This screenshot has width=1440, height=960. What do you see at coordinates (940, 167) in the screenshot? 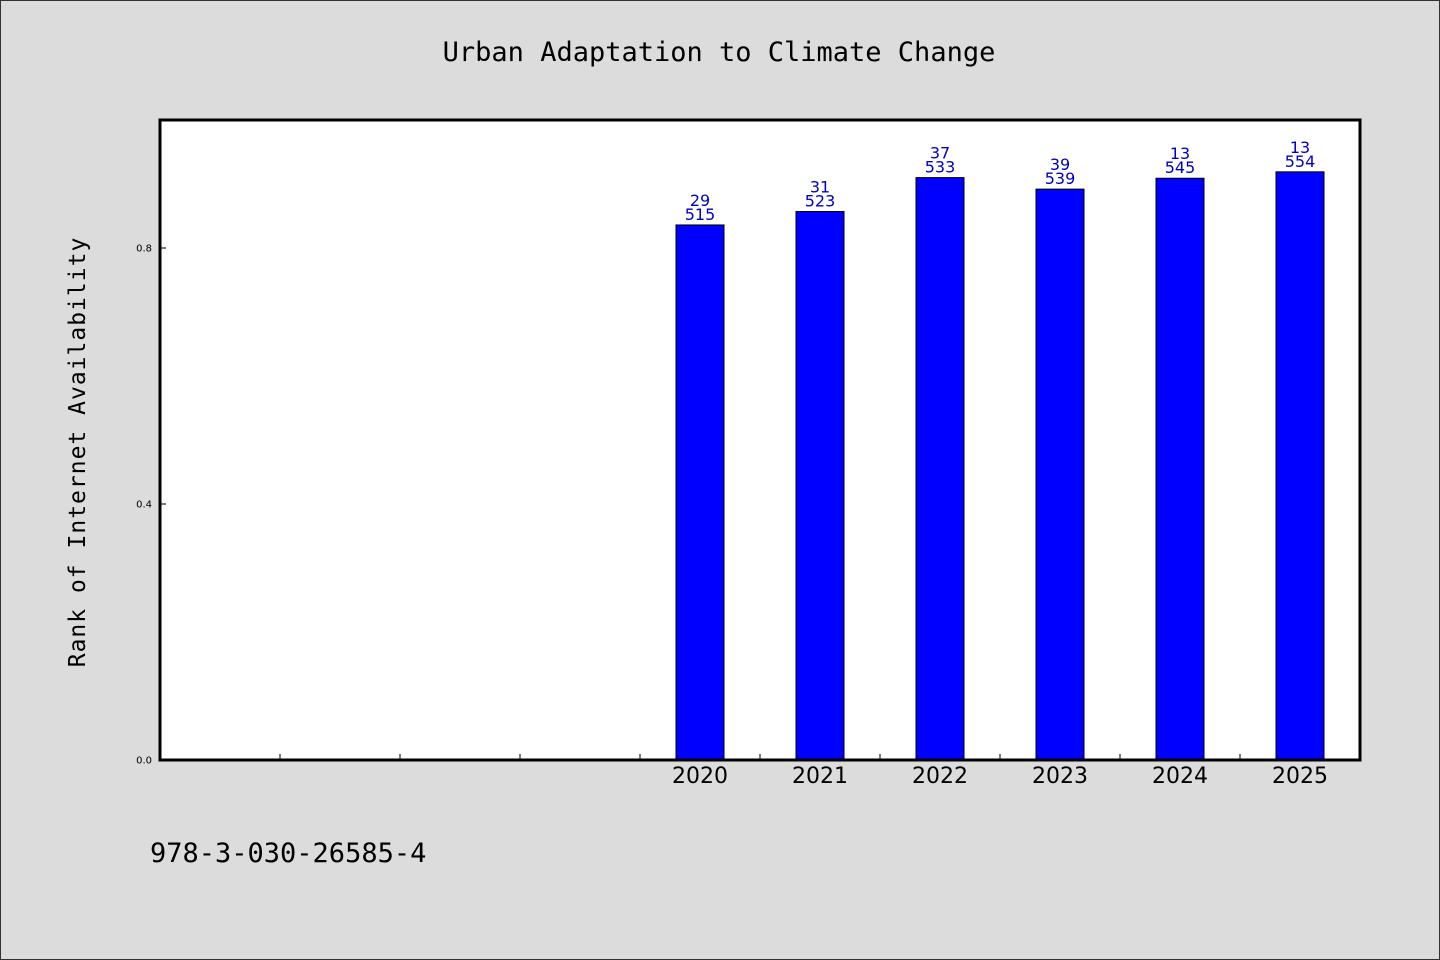
I see `bar-label-bottom: 533` at bounding box center [940, 167].